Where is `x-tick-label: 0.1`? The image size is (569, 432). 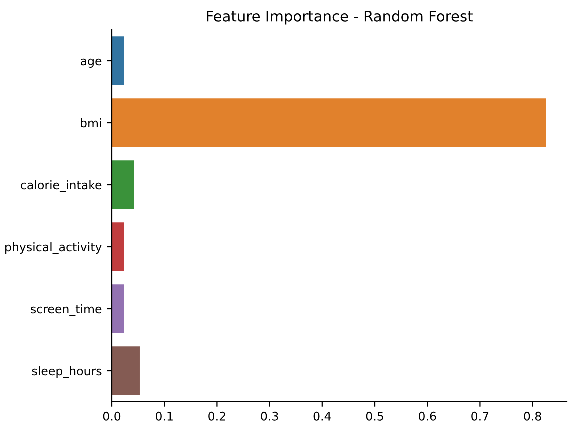 x-tick-label: 0.1 is located at coordinates (164, 416).